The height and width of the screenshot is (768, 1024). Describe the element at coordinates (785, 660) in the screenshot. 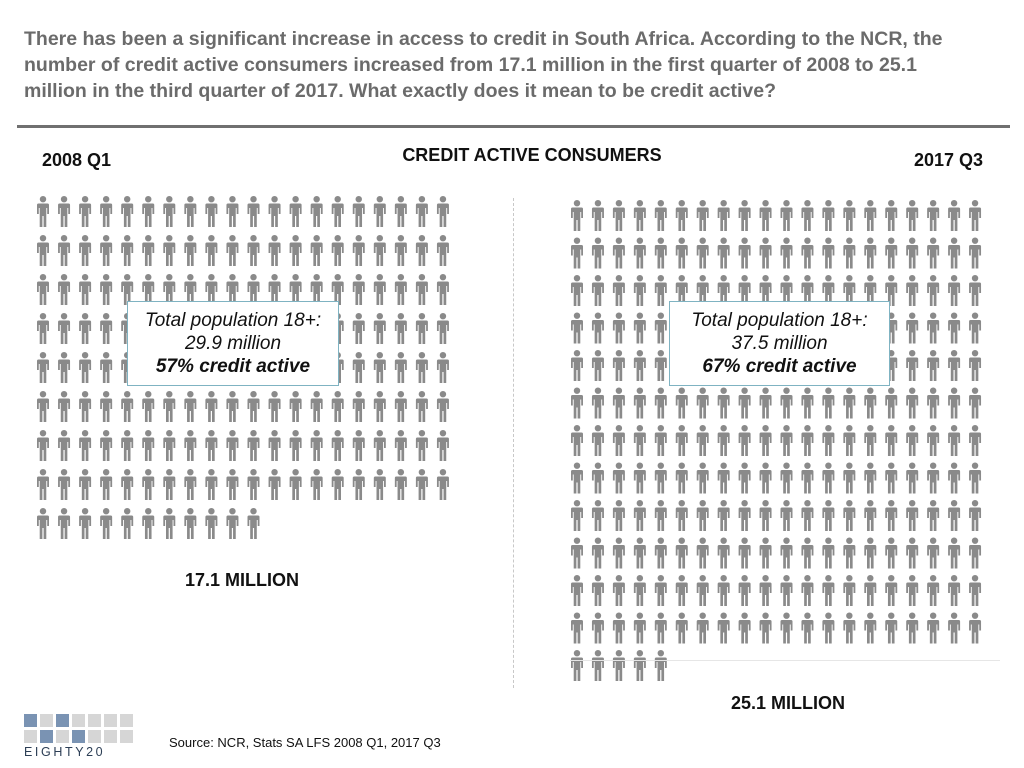

I see `grid-baseline` at that location.